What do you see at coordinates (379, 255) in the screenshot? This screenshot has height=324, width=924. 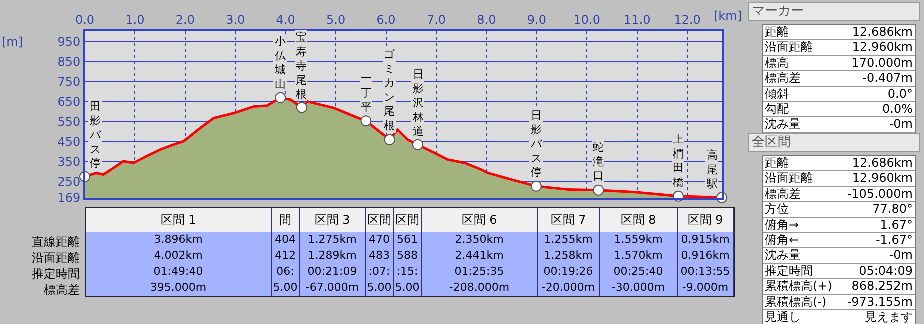 I see `text: 483` at bounding box center [379, 255].